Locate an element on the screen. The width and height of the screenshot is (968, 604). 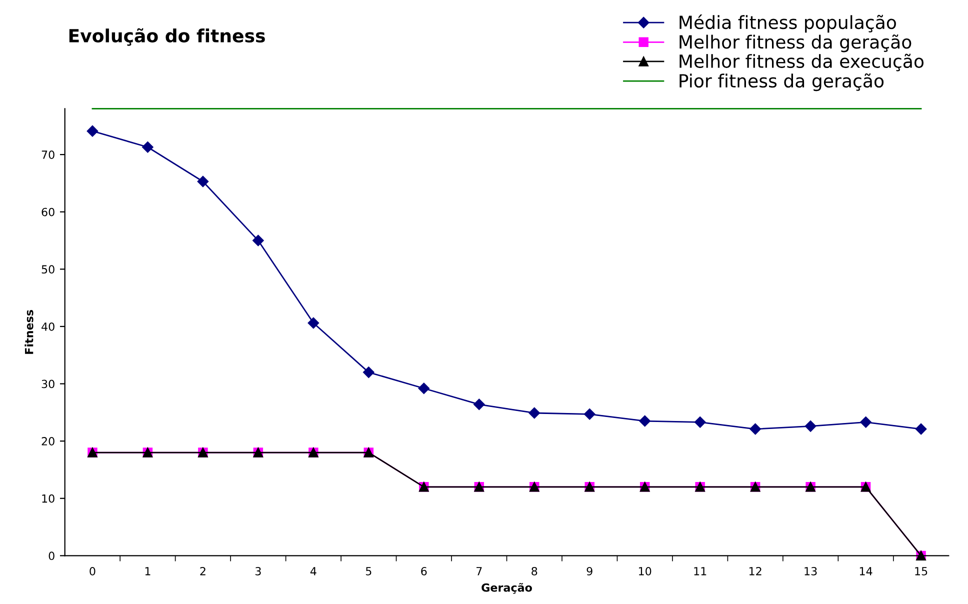
chart-title: Evolução do fitness is located at coordinates (167, 37).